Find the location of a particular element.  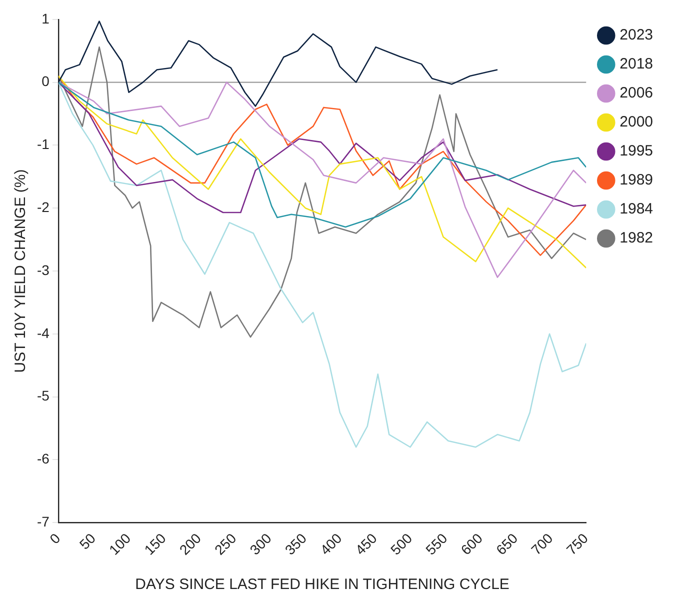

x-tick-label: 300 is located at coordinates (260, 544).